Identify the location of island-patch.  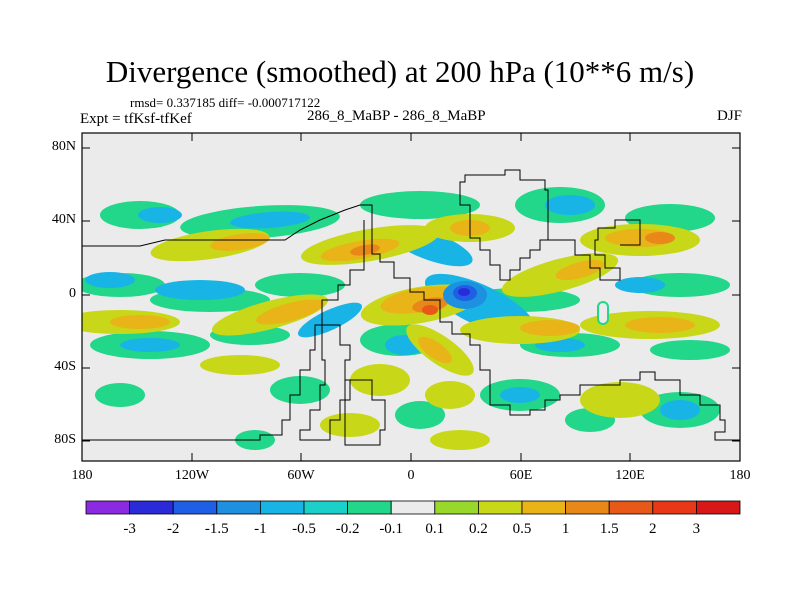
(603, 313).